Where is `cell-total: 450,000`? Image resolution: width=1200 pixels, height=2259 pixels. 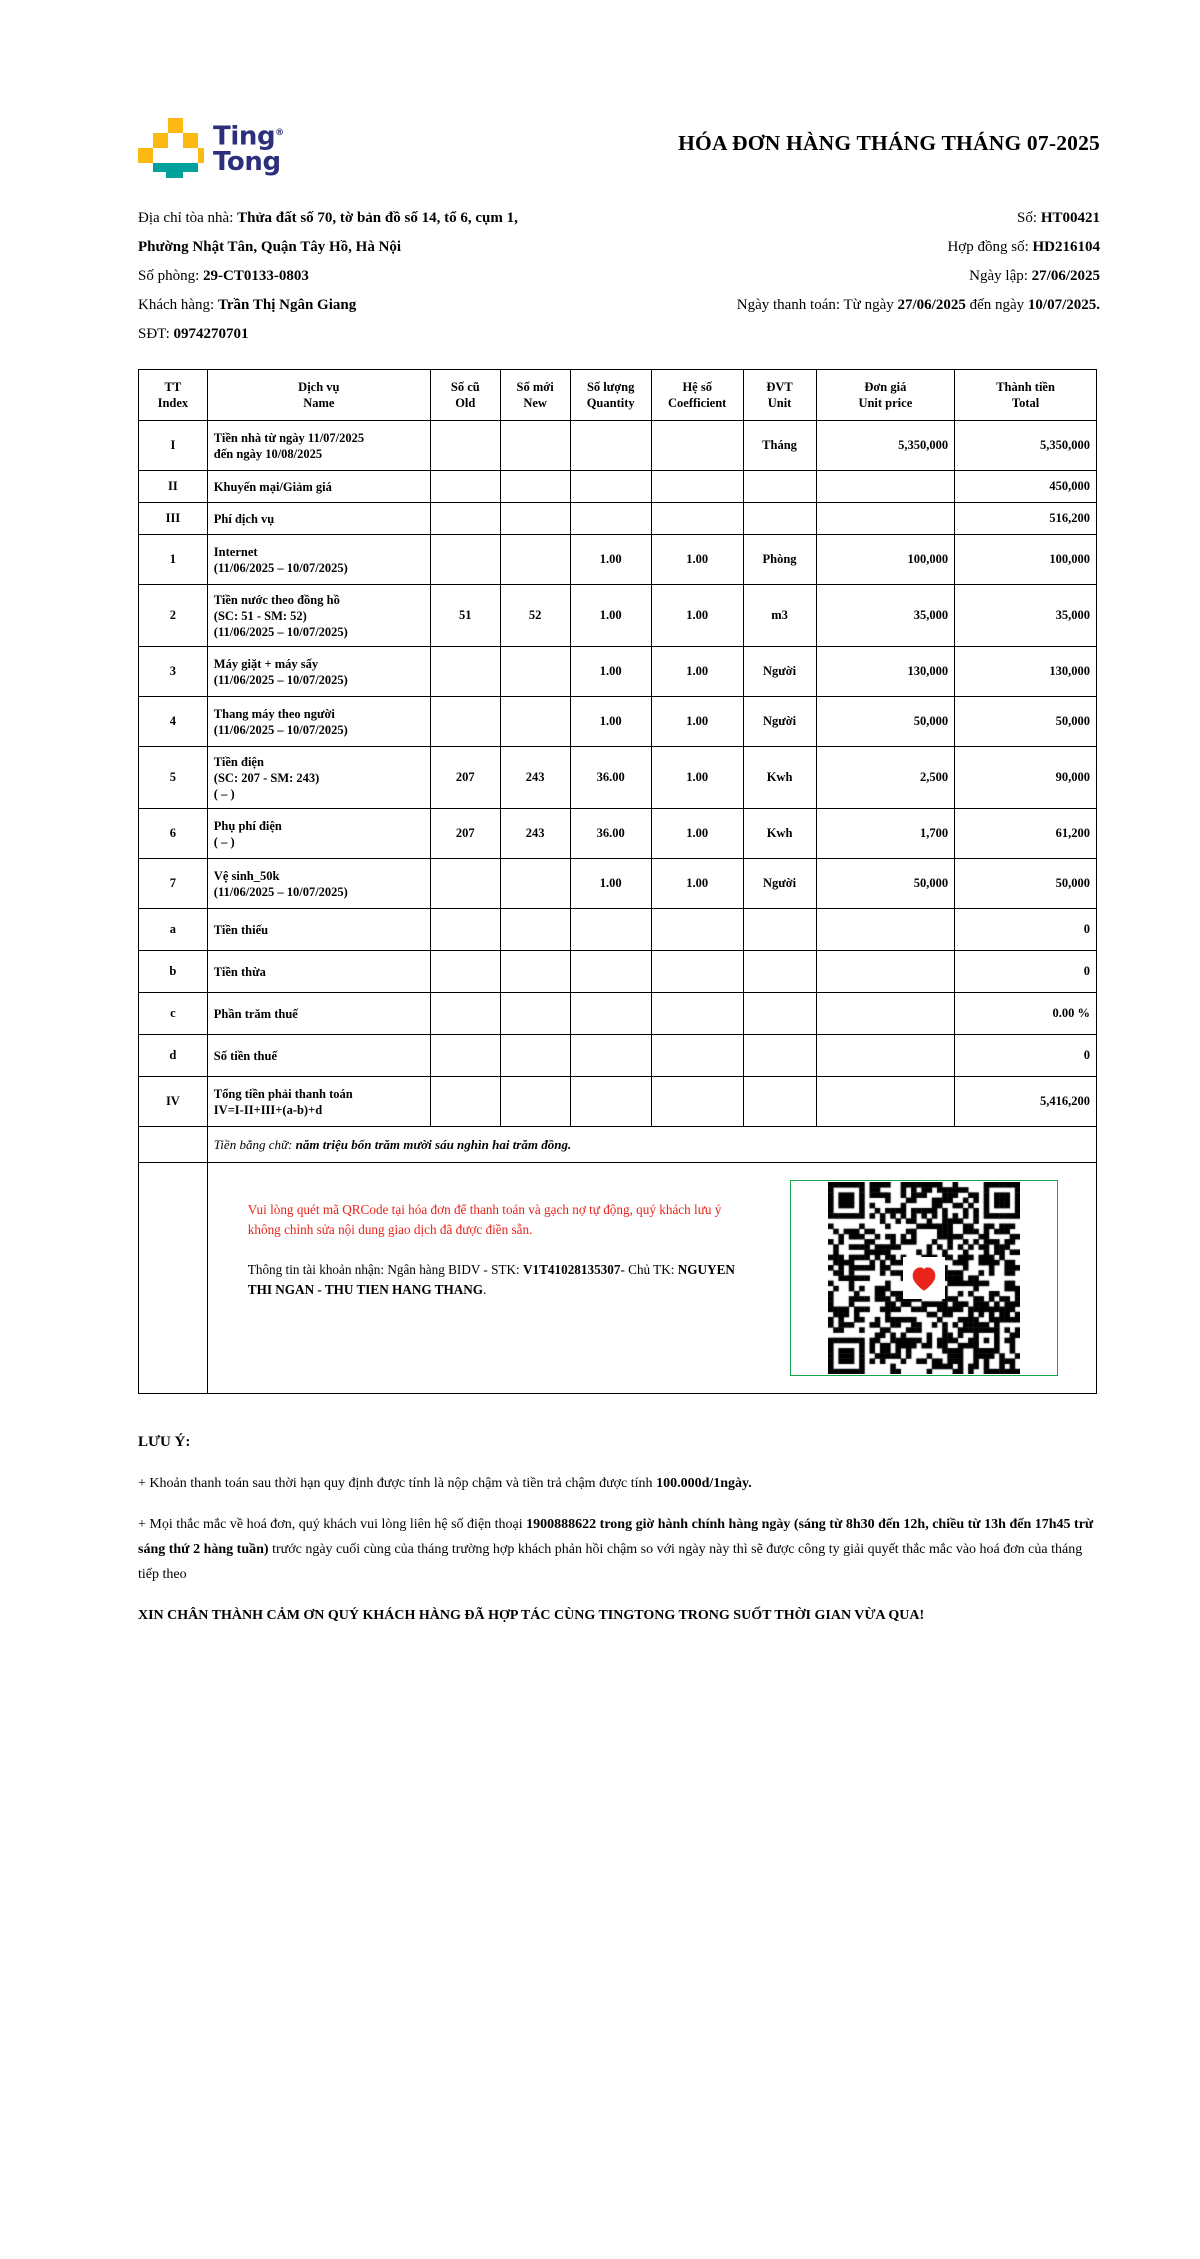
cell-total: 450,000 is located at coordinates (1025, 486).